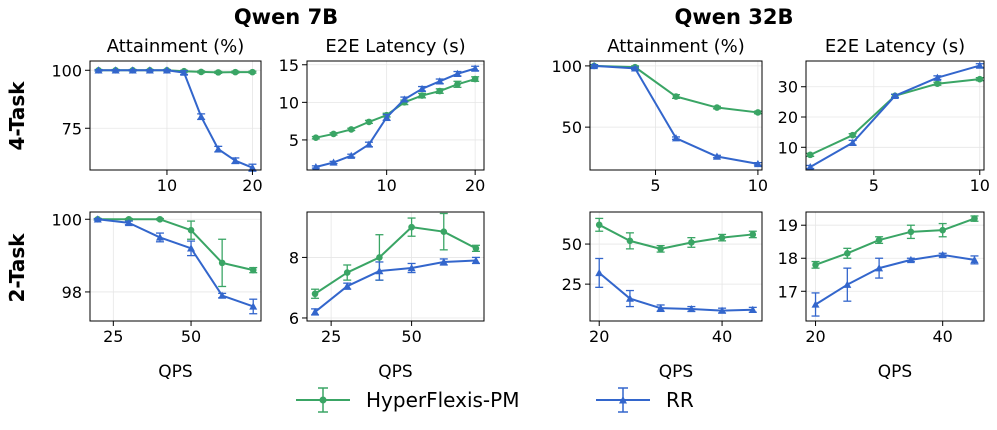 The width and height of the screenshot is (997, 430). What do you see at coordinates (676, 115) in the screenshot?
I see `panel-3-frame` at bounding box center [676, 115].